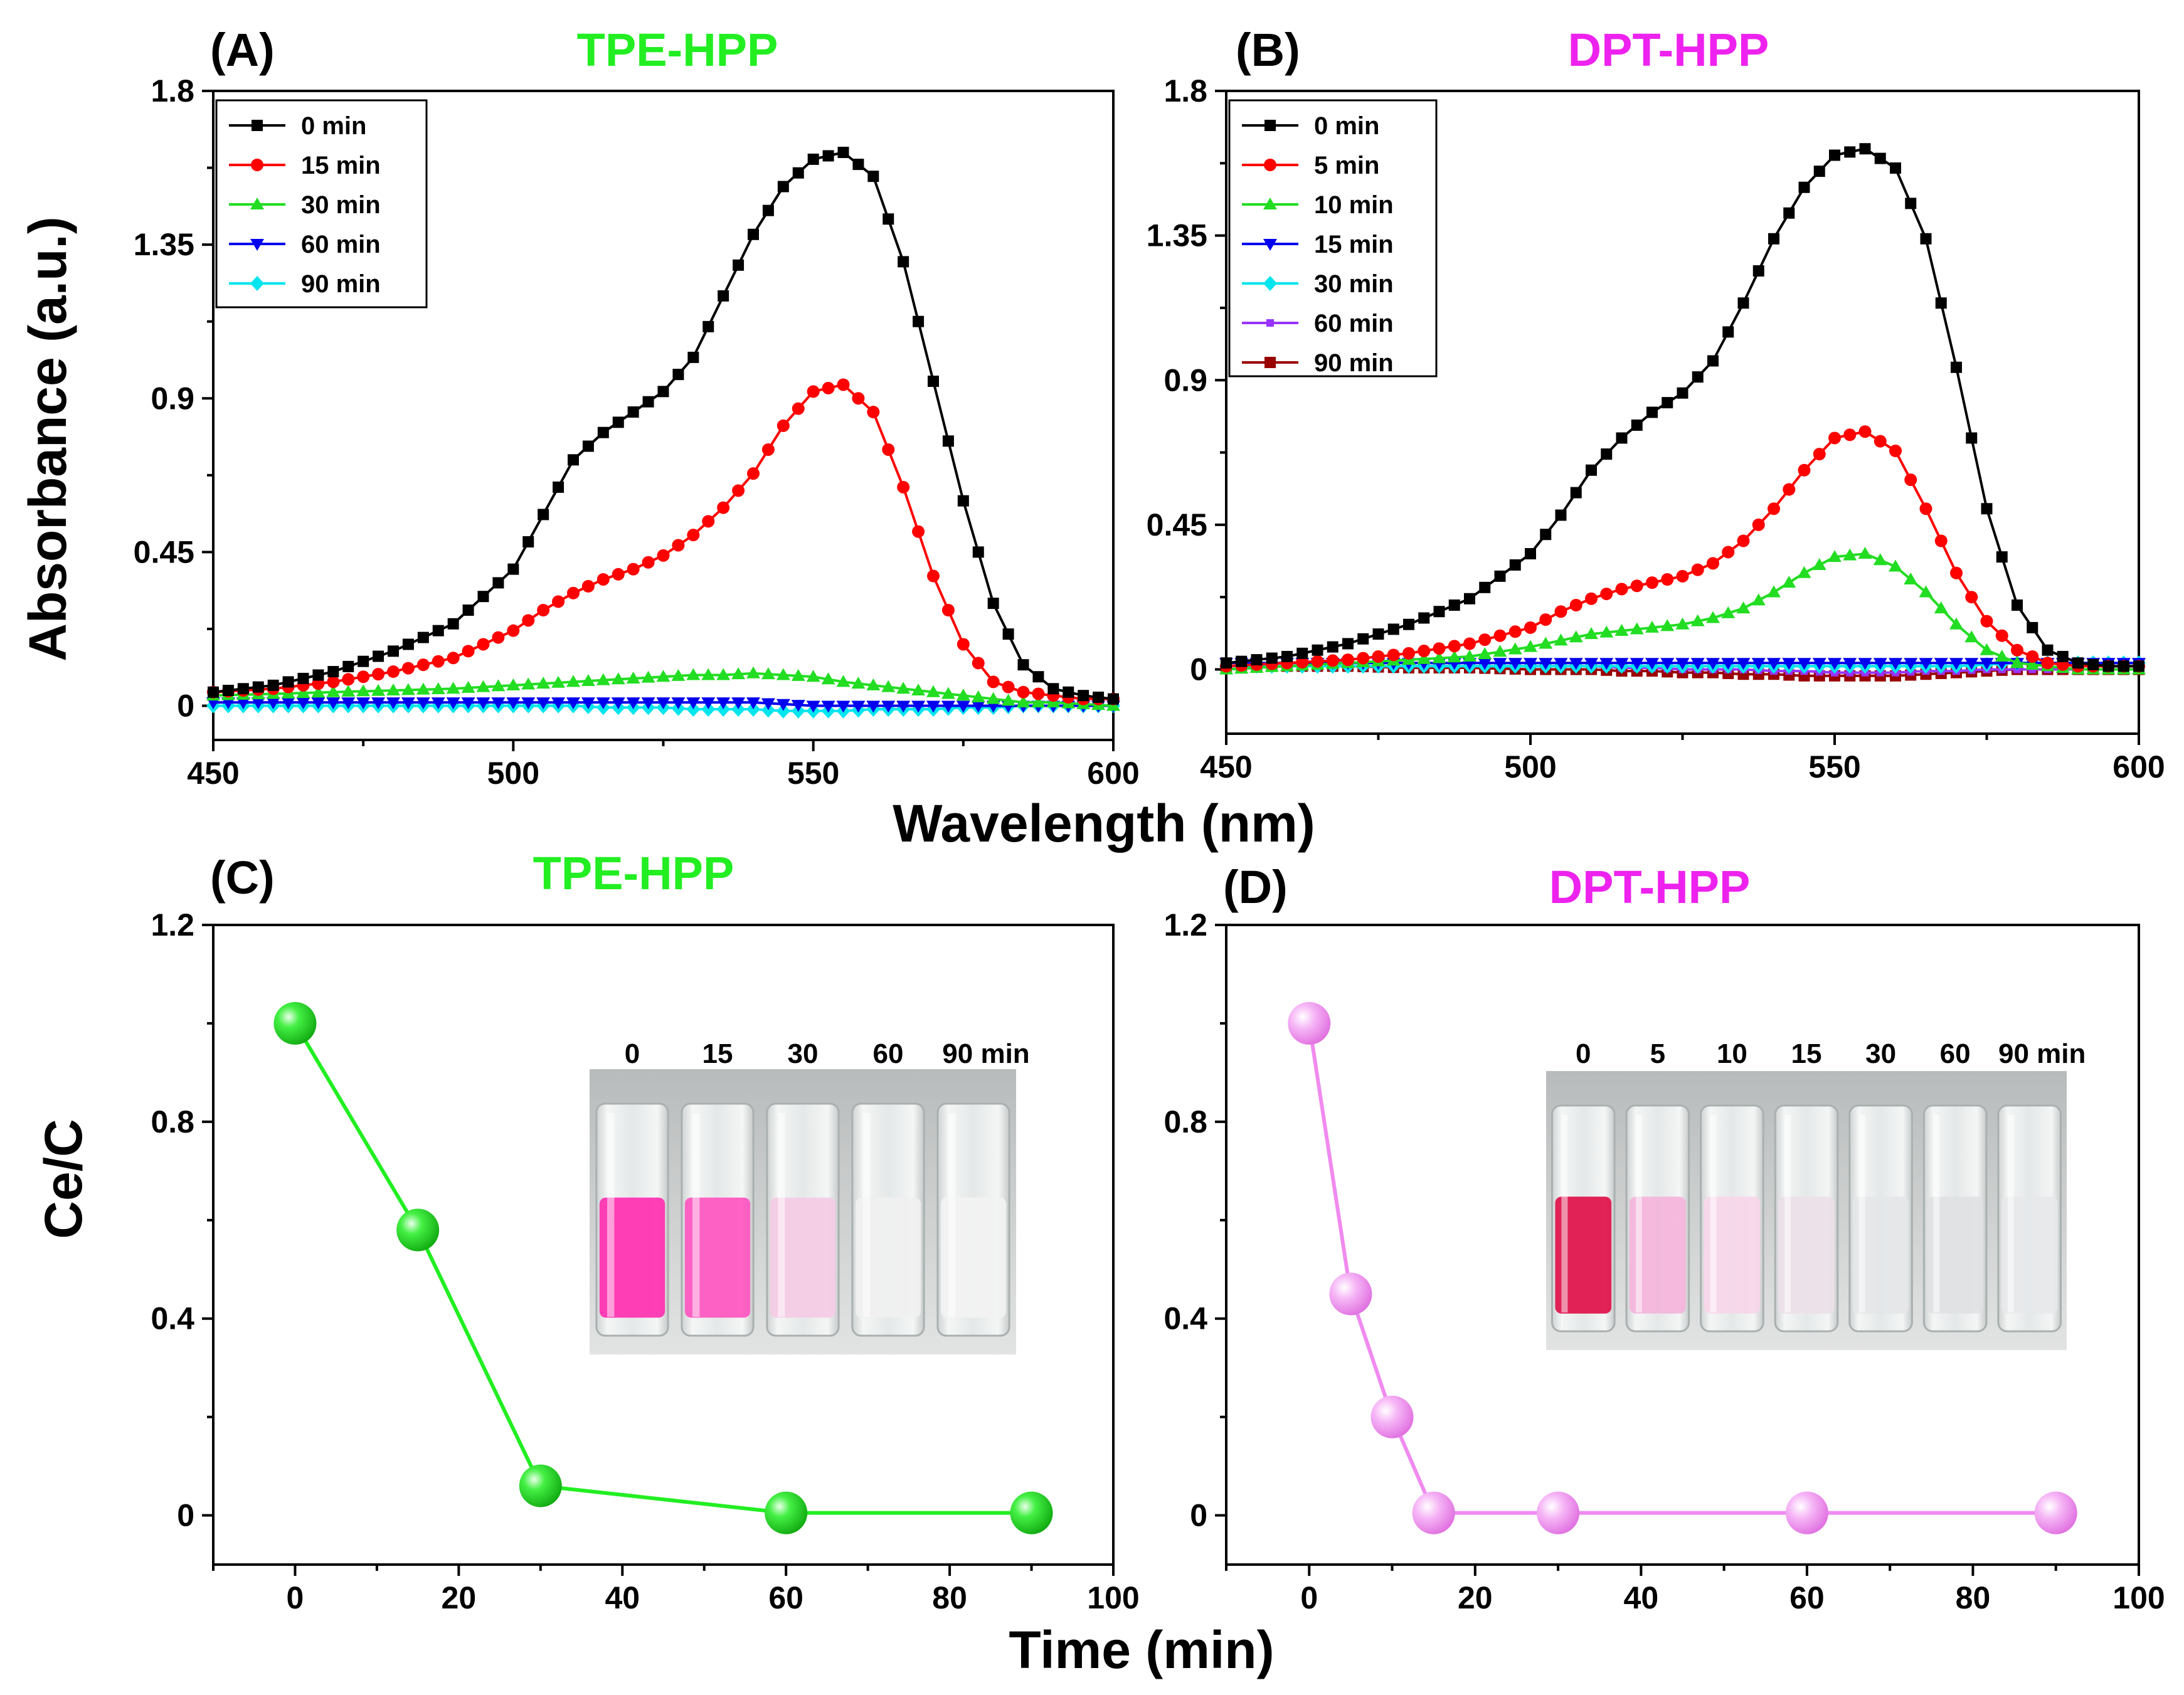  What do you see at coordinates (243, 878) in the screenshot?
I see `panel-tag-c: (C)` at bounding box center [243, 878].